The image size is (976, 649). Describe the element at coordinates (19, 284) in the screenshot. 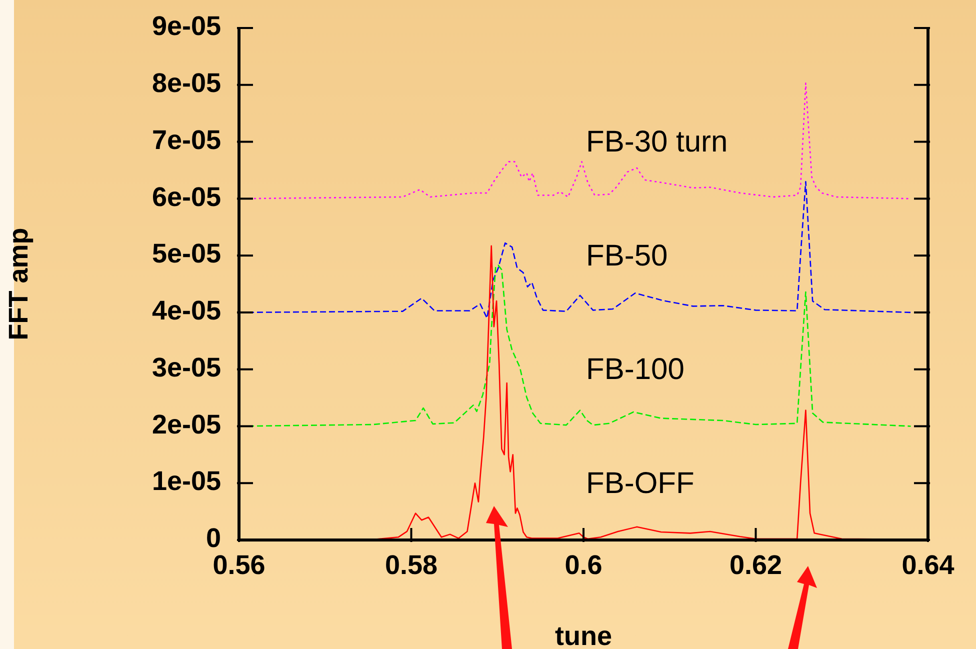

I see `y-axis-title: FFT amp` at that location.